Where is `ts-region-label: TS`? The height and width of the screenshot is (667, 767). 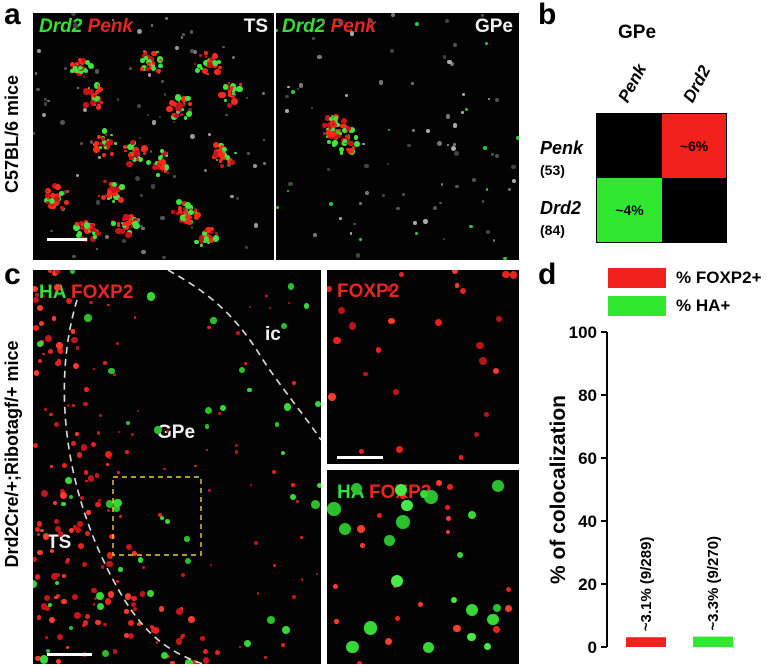 ts-region-label: TS is located at coordinates (59, 542).